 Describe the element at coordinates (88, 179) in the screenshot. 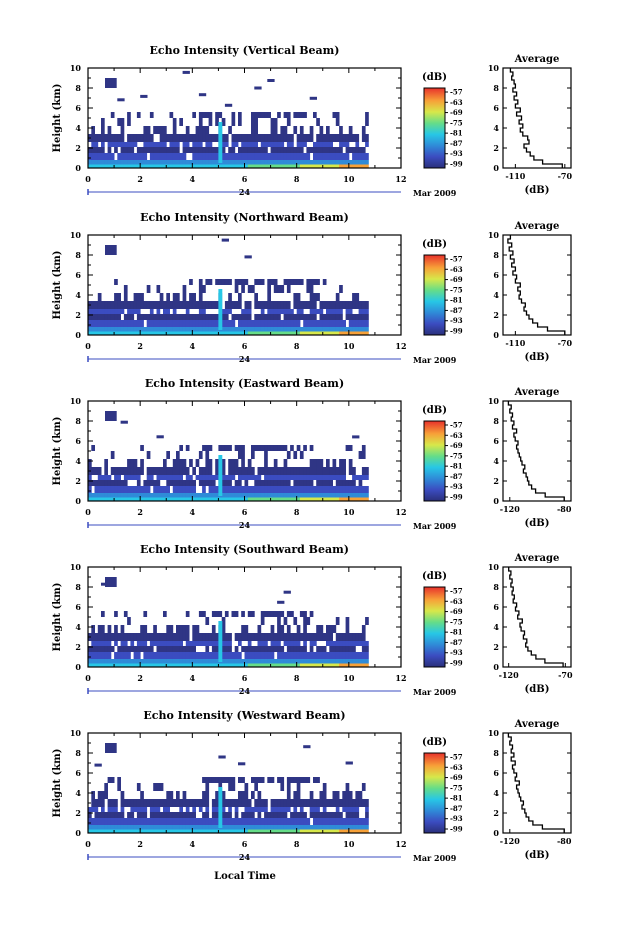

I see `x-tick-label: 0` at that location.